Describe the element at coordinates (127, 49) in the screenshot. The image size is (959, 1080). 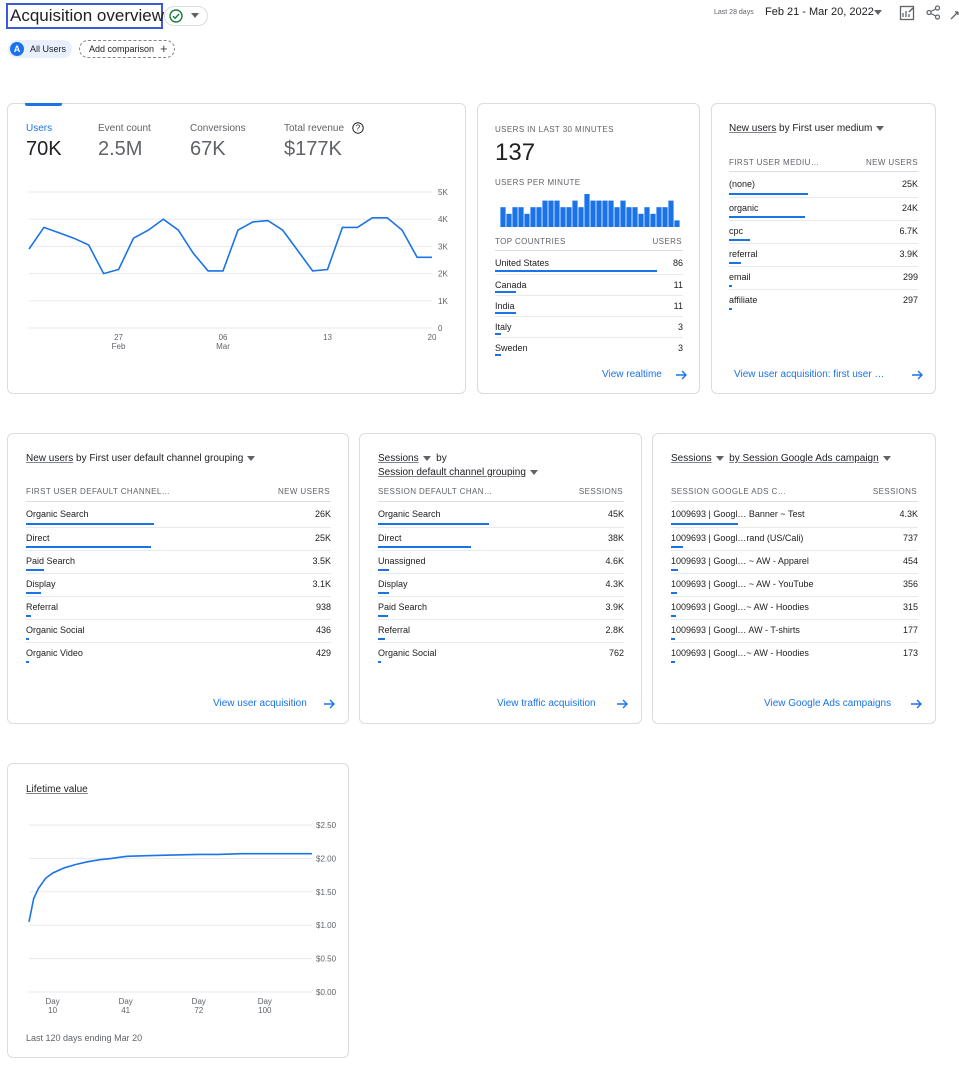
I see `add-comparison-button: Add comparison +` at that location.